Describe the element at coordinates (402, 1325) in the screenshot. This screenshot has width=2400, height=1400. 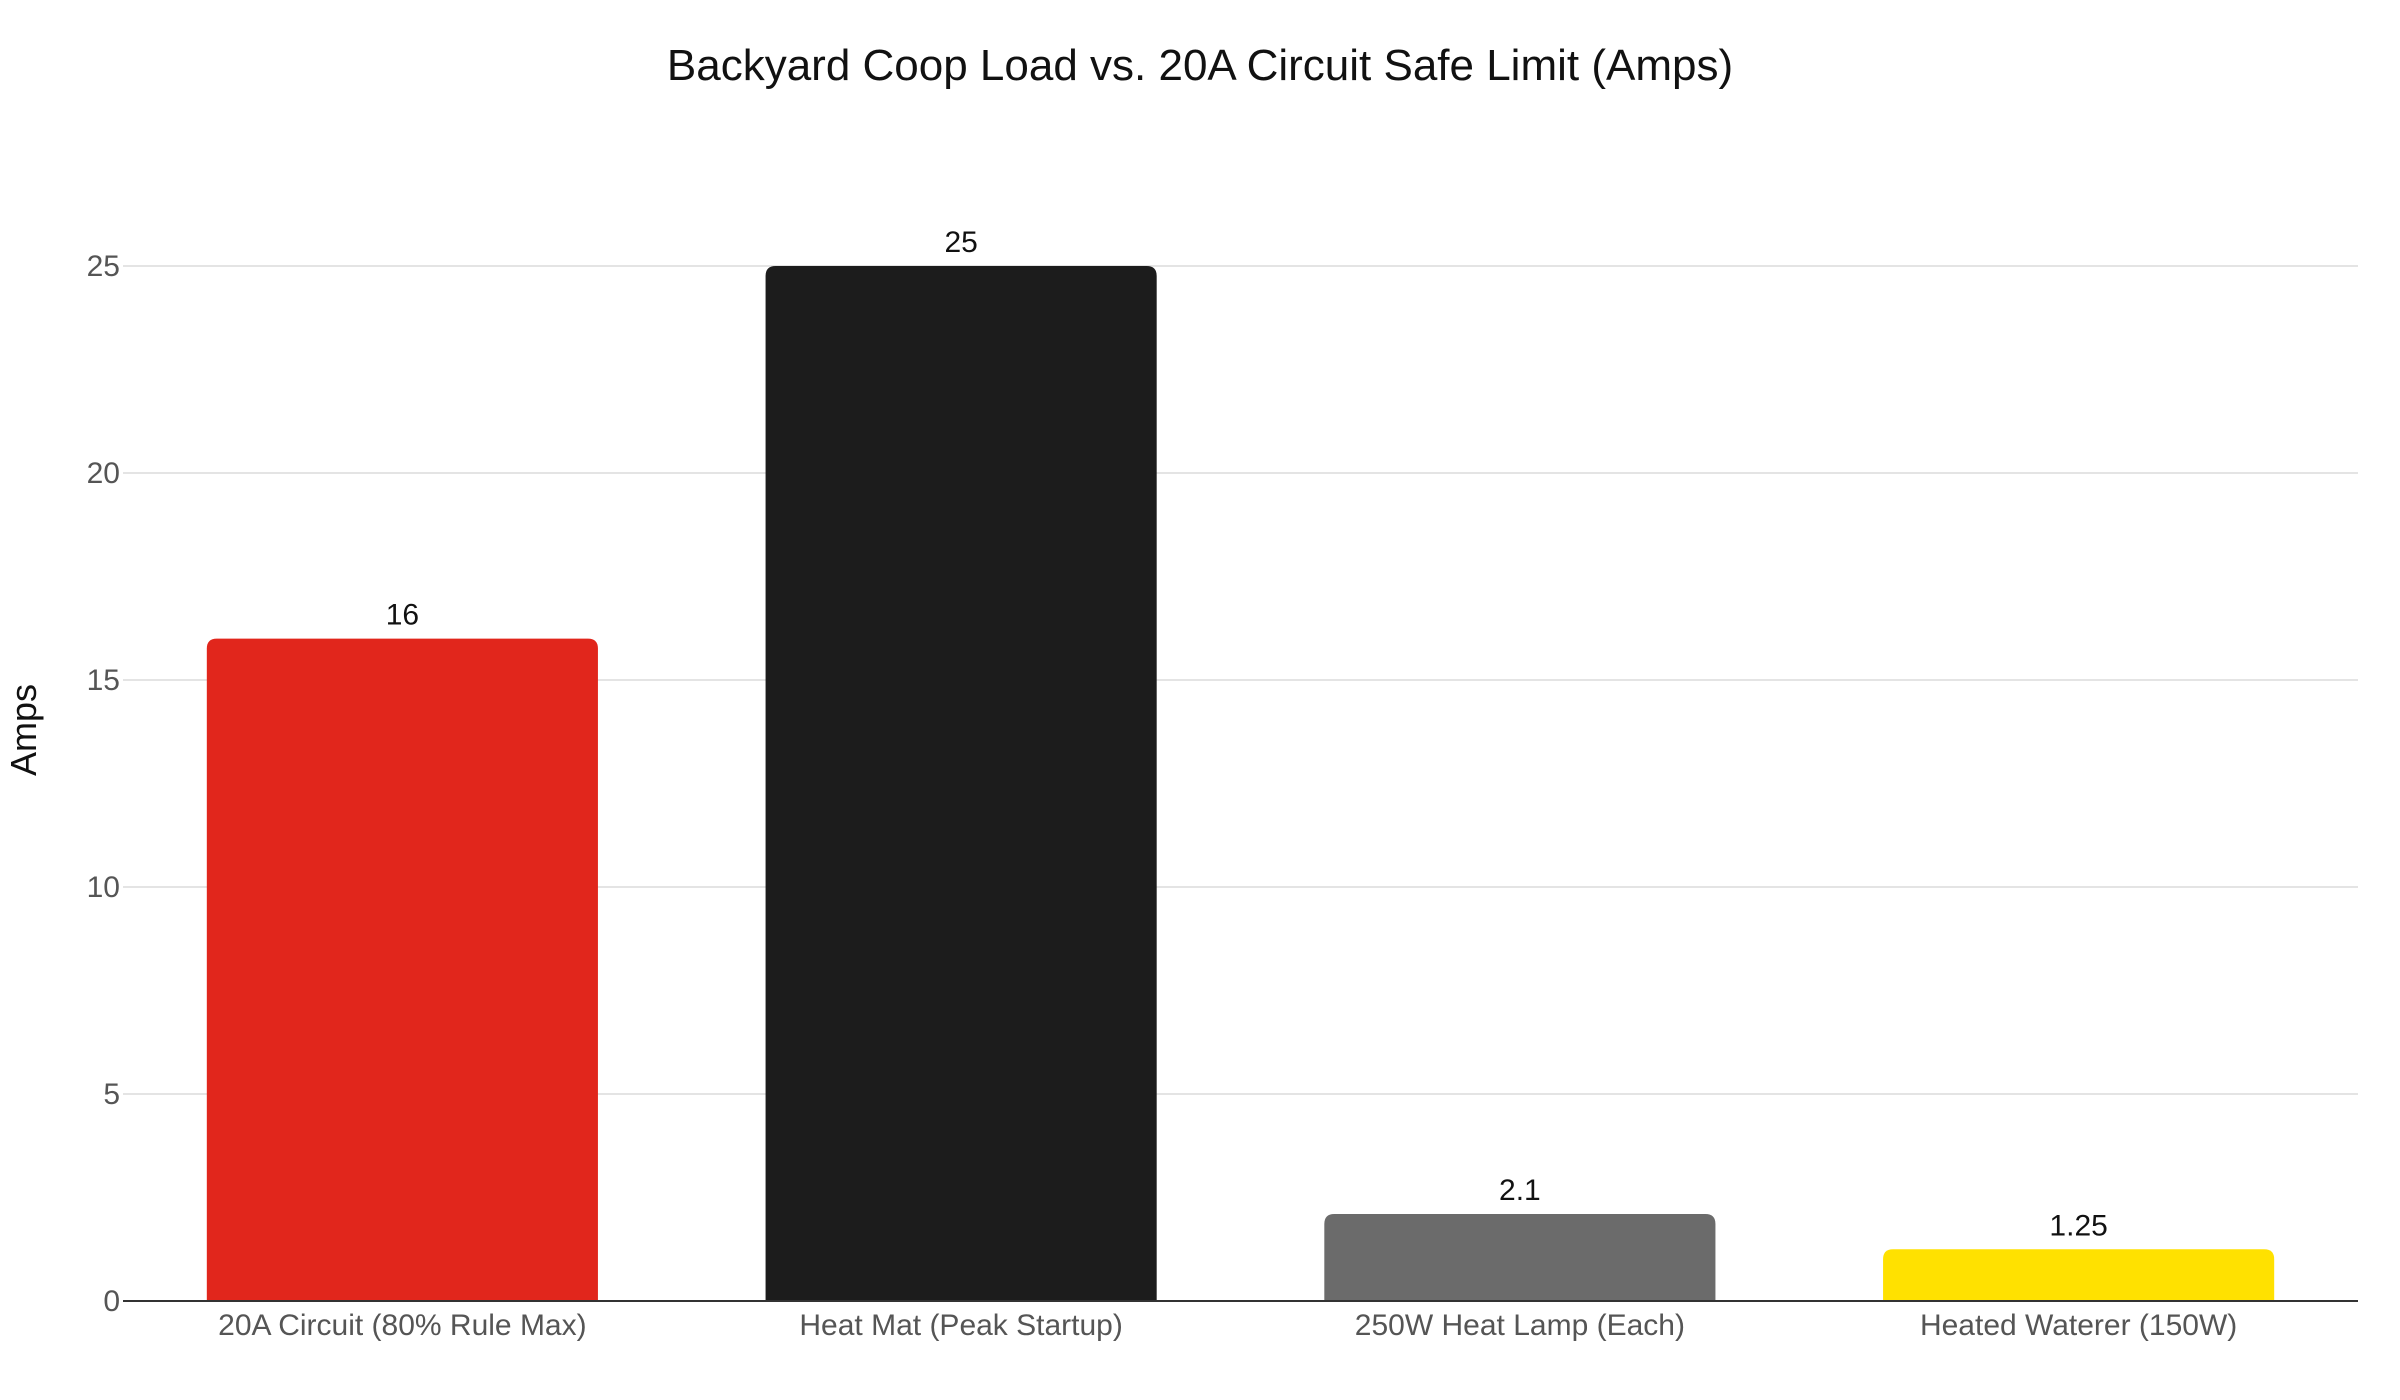
I see `x-tick-label-1: 20A Circuit (80% Rule Max)` at that location.